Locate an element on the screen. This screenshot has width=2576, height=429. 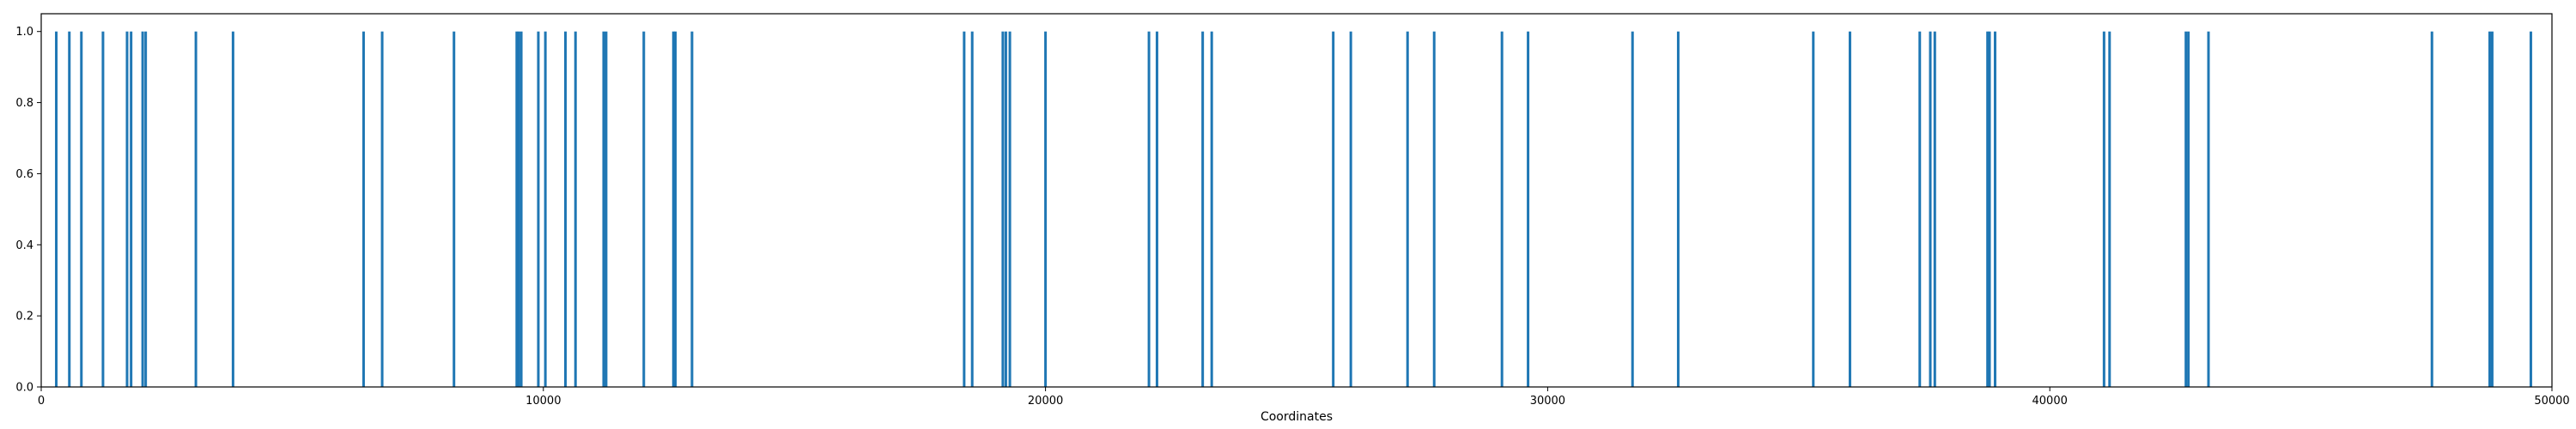
x-tick-label: 30000 is located at coordinates (1547, 401).